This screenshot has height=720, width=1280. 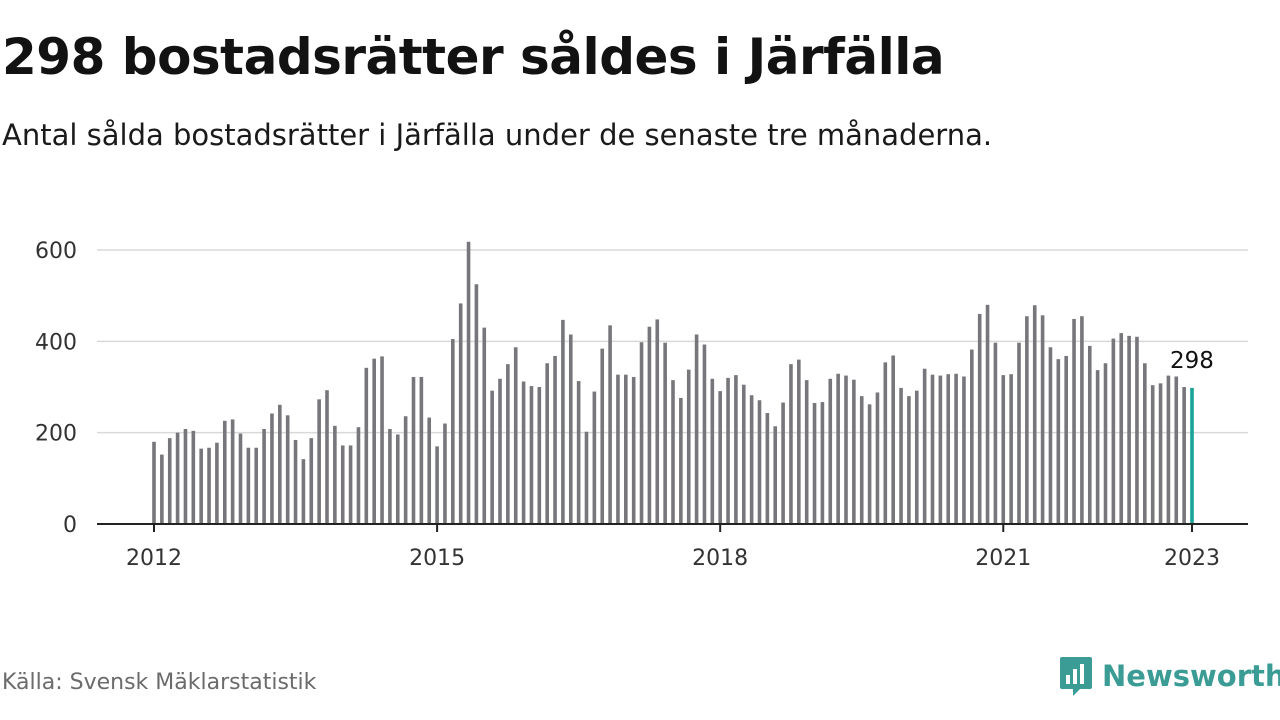 I want to click on brand-name: Newsworthy, so click(x=1191, y=676).